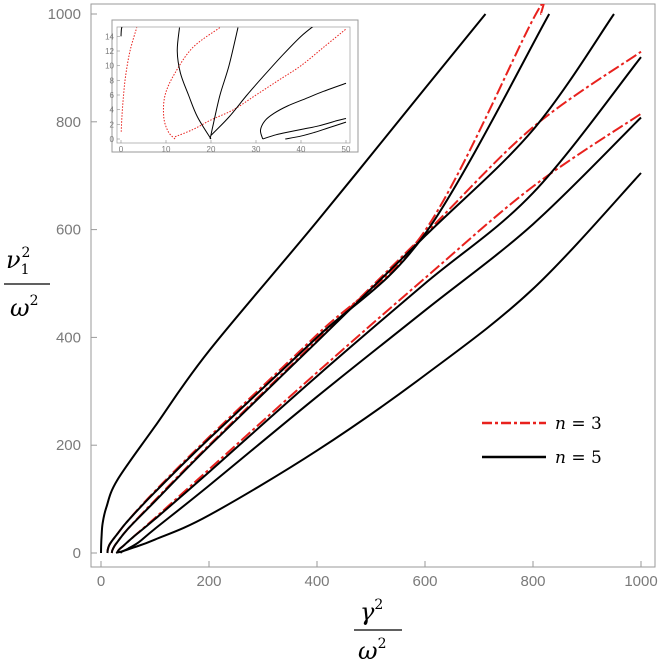 The image size is (664, 663). Describe the element at coordinates (584, 424) in the screenshot. I see `legend-eq-n3: = 3` at that location.